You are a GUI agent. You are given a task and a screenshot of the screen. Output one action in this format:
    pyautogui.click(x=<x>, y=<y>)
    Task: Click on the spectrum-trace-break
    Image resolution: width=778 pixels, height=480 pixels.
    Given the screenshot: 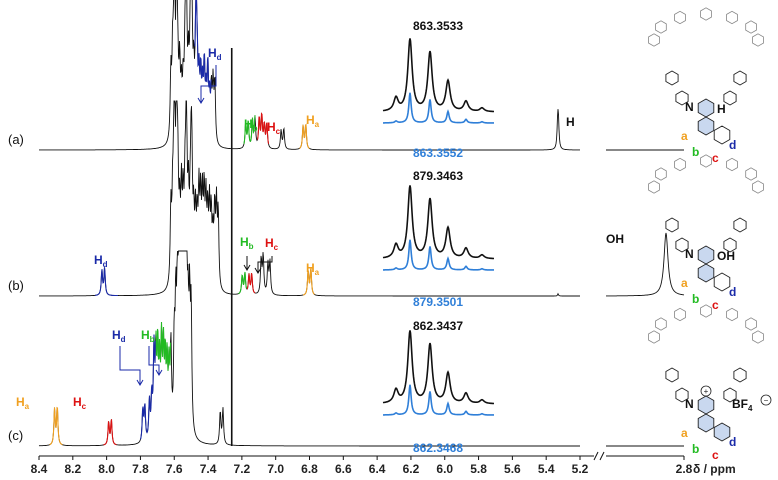 What is the action you would take?
    pyautogui.click(x=645, y=264)
    